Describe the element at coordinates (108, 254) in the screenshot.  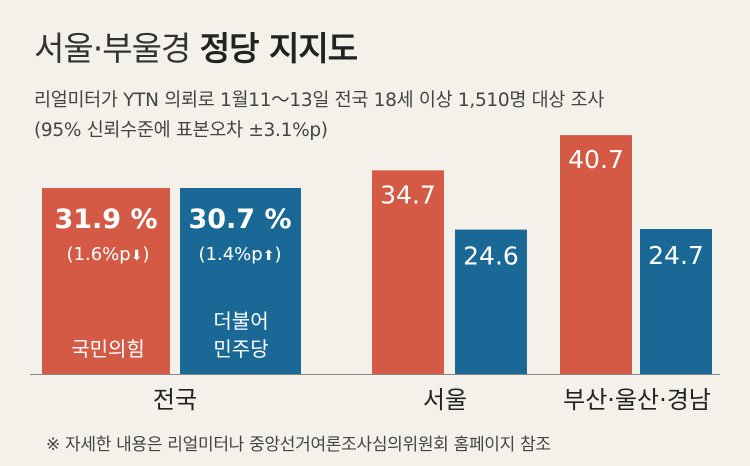
I see `change-label-national-ppp: (1.6%p⬇)` at that location.